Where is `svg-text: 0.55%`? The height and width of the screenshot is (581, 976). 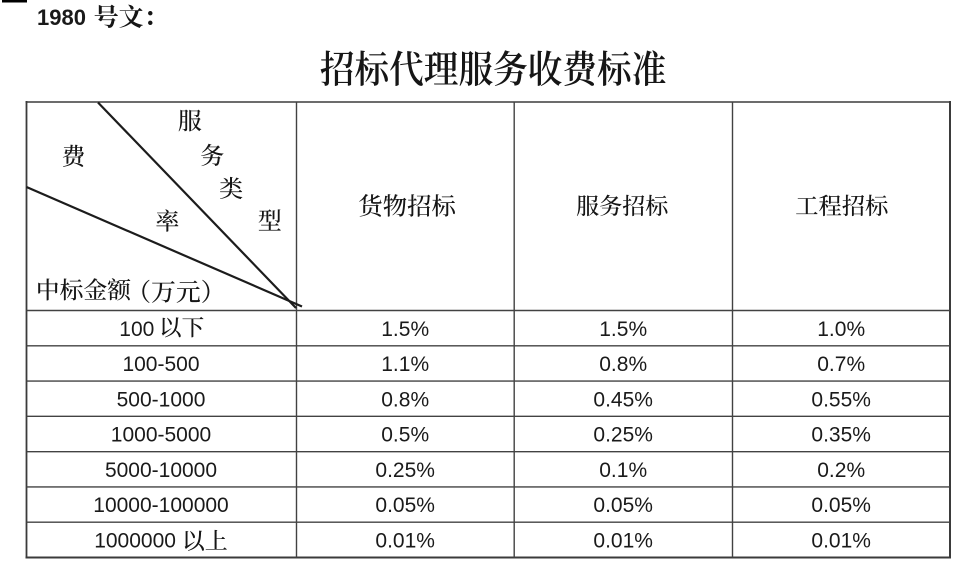
svg-text: 0.55% is located at coordinates (841, 399).